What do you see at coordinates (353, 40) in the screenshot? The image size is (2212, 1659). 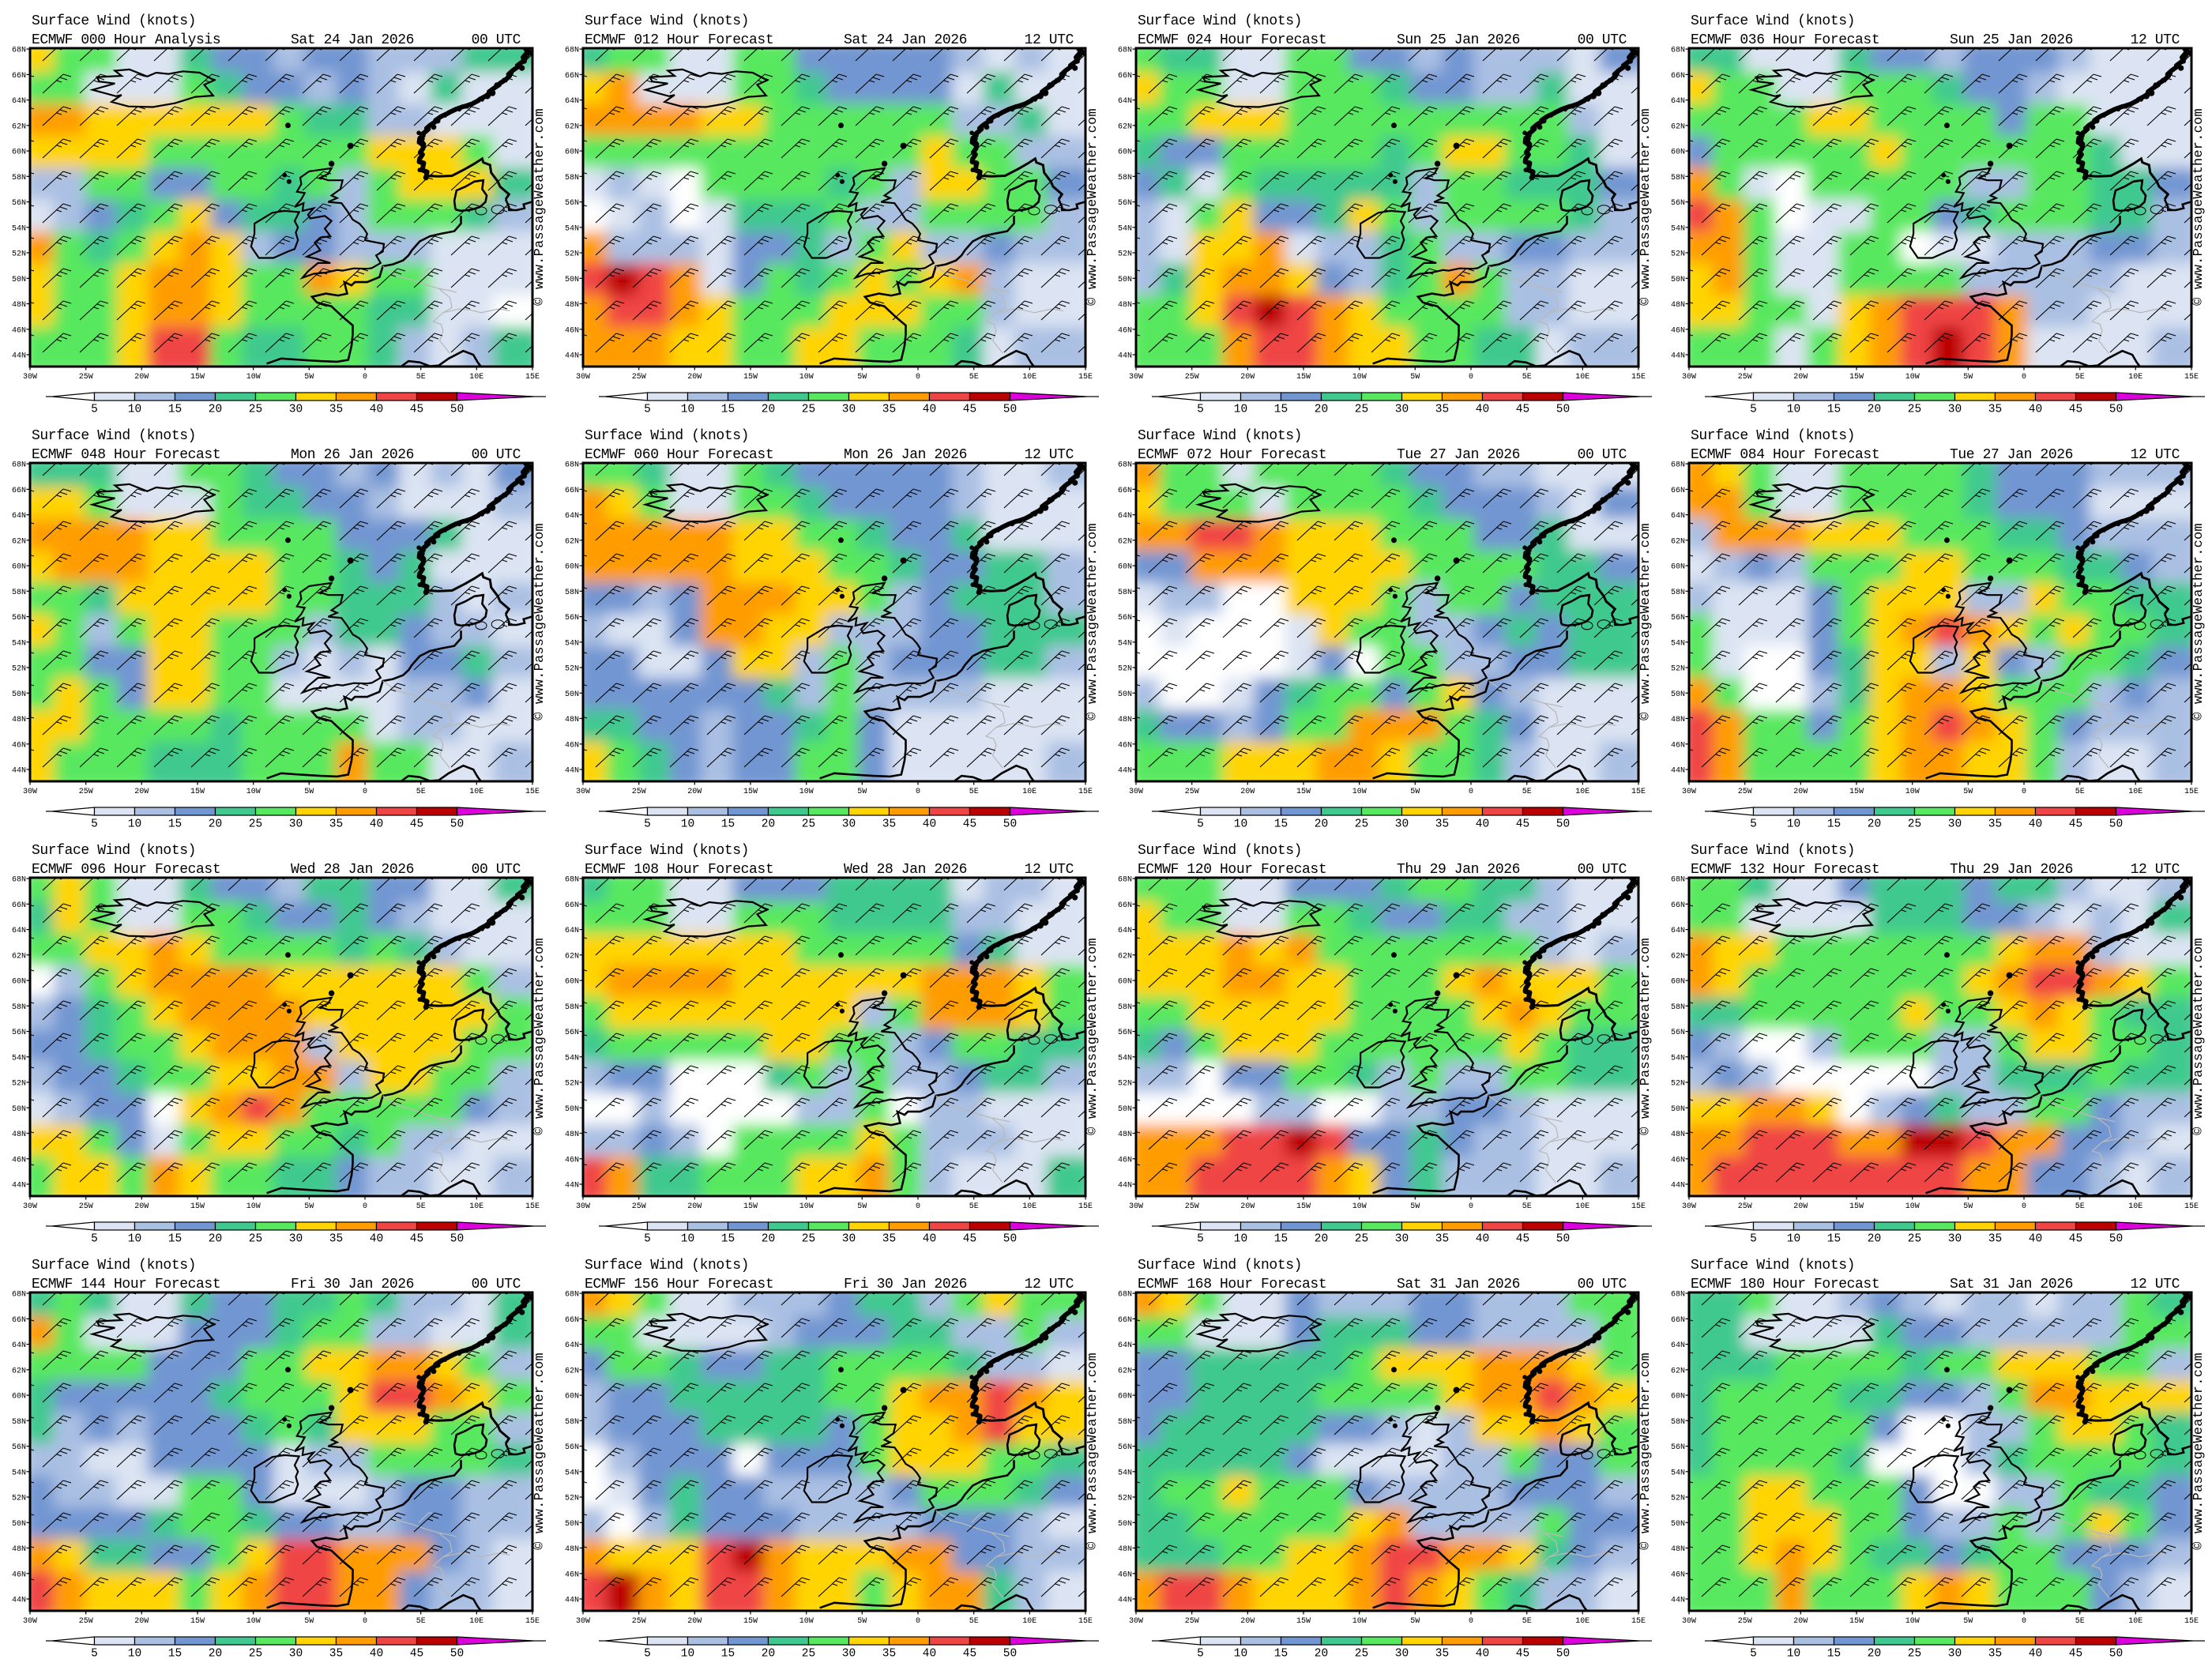 I see `svg-text: Sat 24 Jan 2026` at bounding box center [353, 40].